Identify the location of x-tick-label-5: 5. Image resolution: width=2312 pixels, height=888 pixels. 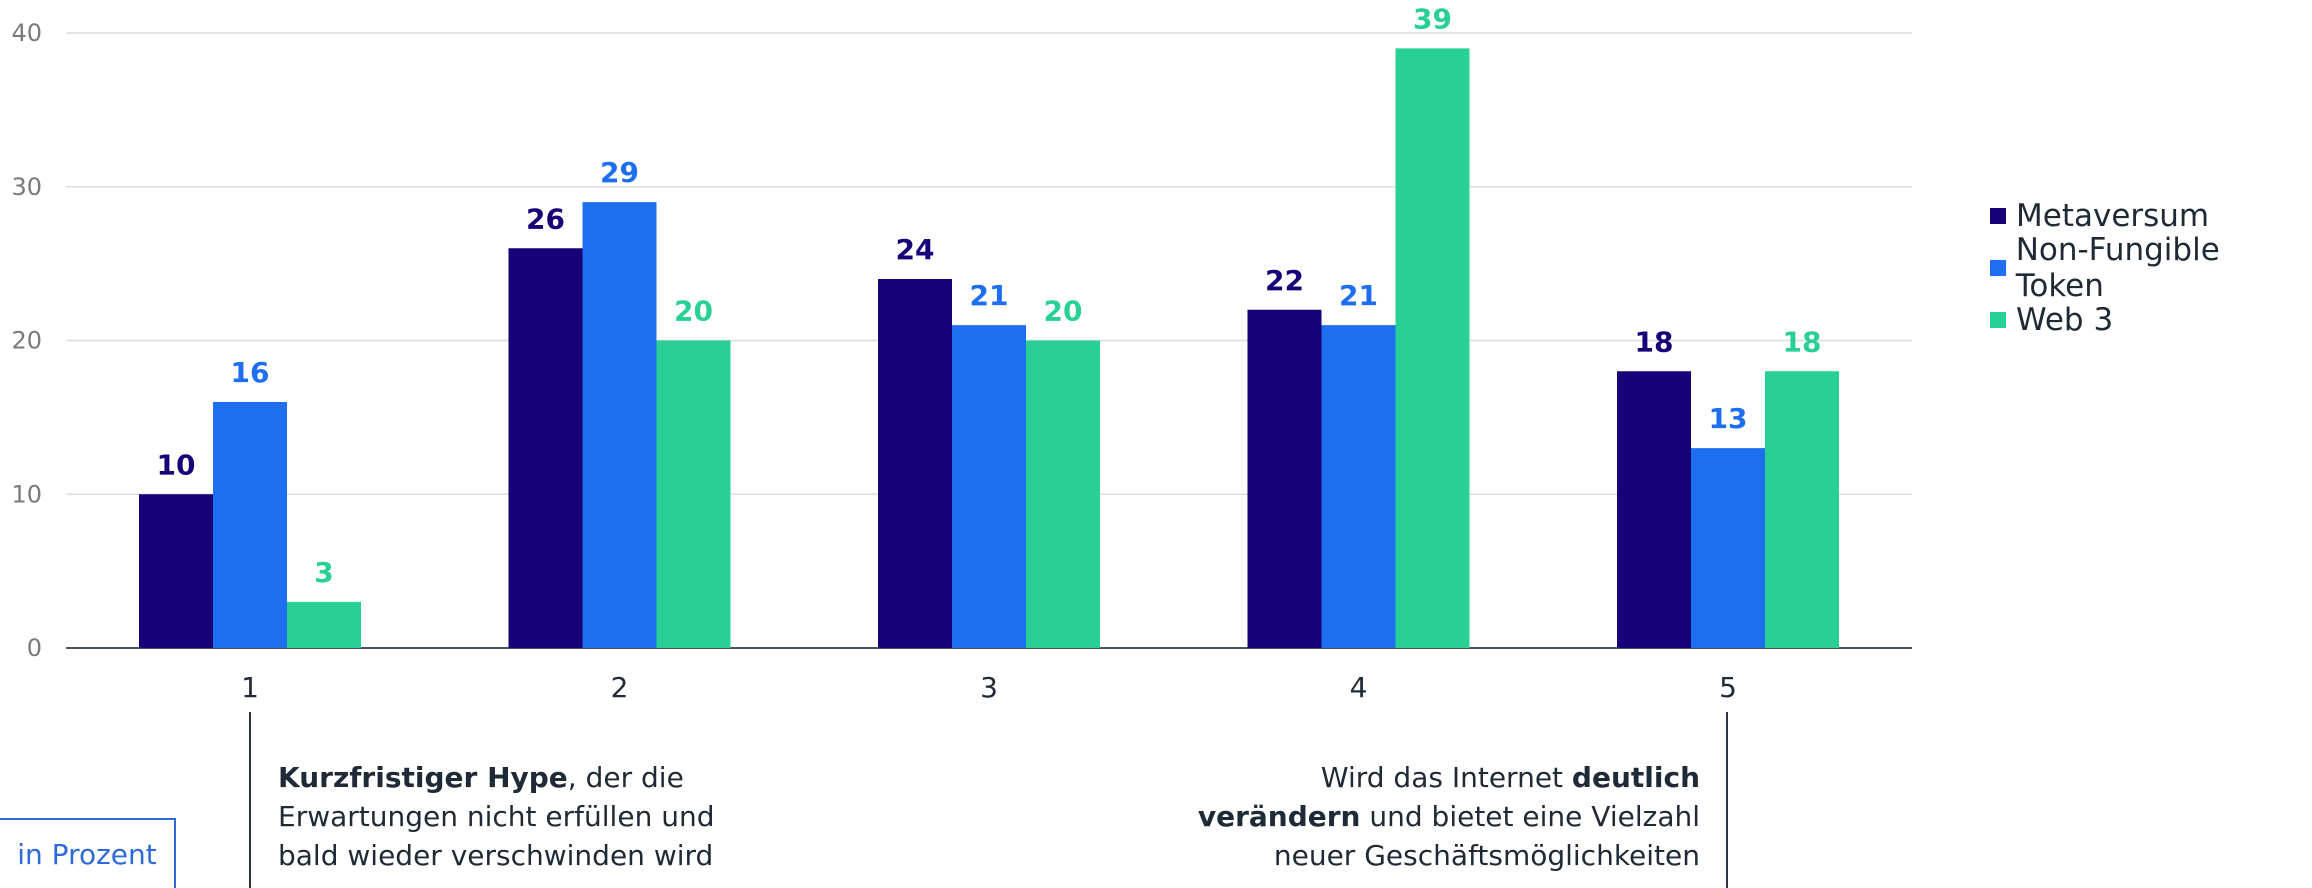
(1728, 687).